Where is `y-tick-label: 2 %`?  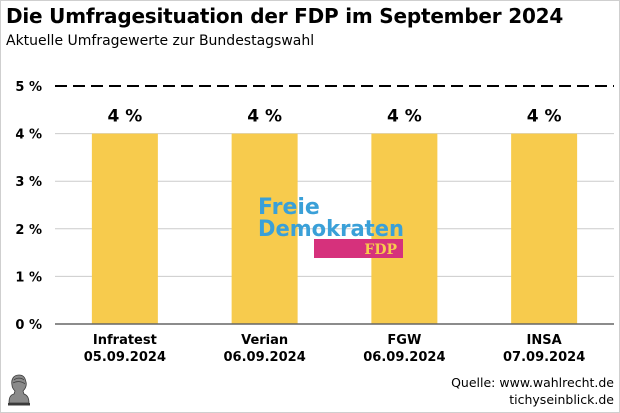 y-tick-label: 2 % is located at coordinates (28, 230).